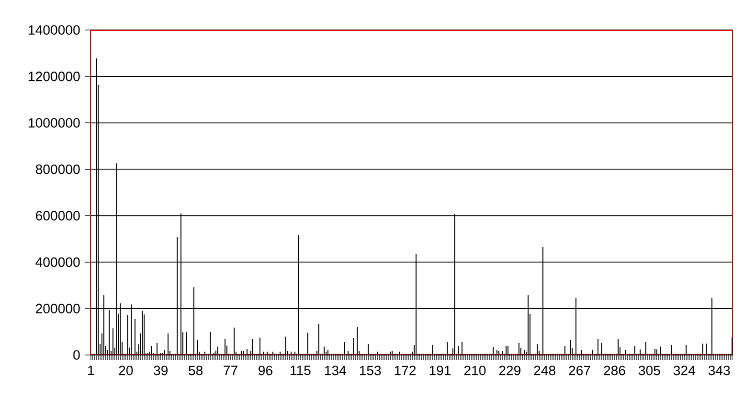 Image resolution: width=748 pixels, height=408 pixels. What do you see at coordinates (125, 371) in the screenshot?
I see `x-tick-label: 20` at bounding box center [125, 371].